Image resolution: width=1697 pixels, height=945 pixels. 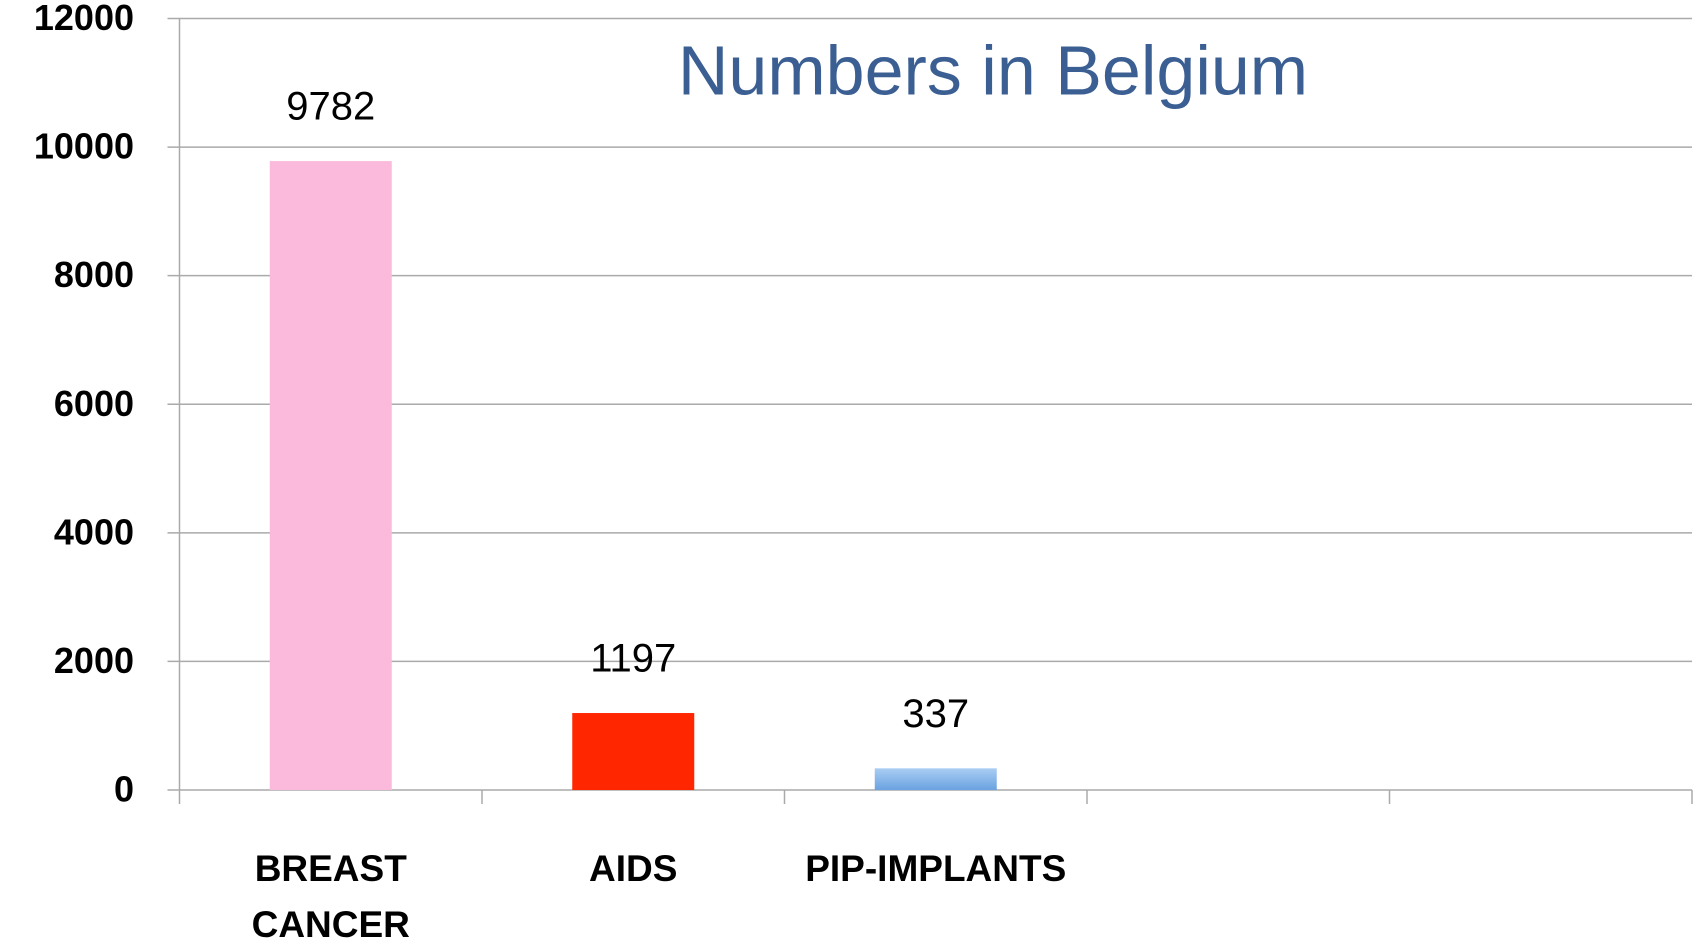 I want to click on y-tick-label: 0, so click(x=124, y=789).